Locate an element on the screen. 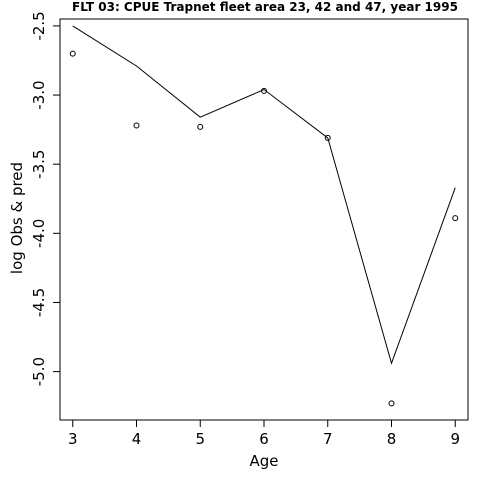 The width and height of the screenshot is (480, 480). x-tick-label: 4 is located at coordinates (137, 439).